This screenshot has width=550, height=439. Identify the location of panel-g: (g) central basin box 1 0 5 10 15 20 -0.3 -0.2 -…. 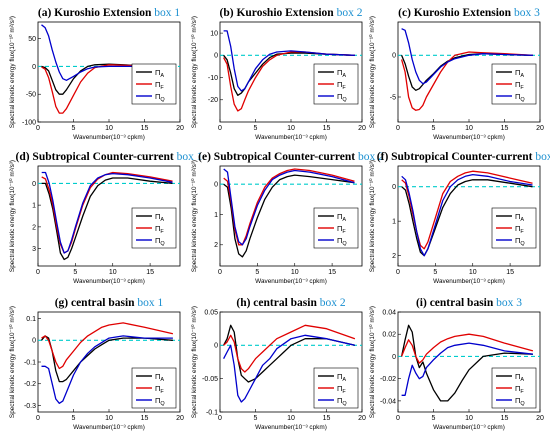
(96, 364).